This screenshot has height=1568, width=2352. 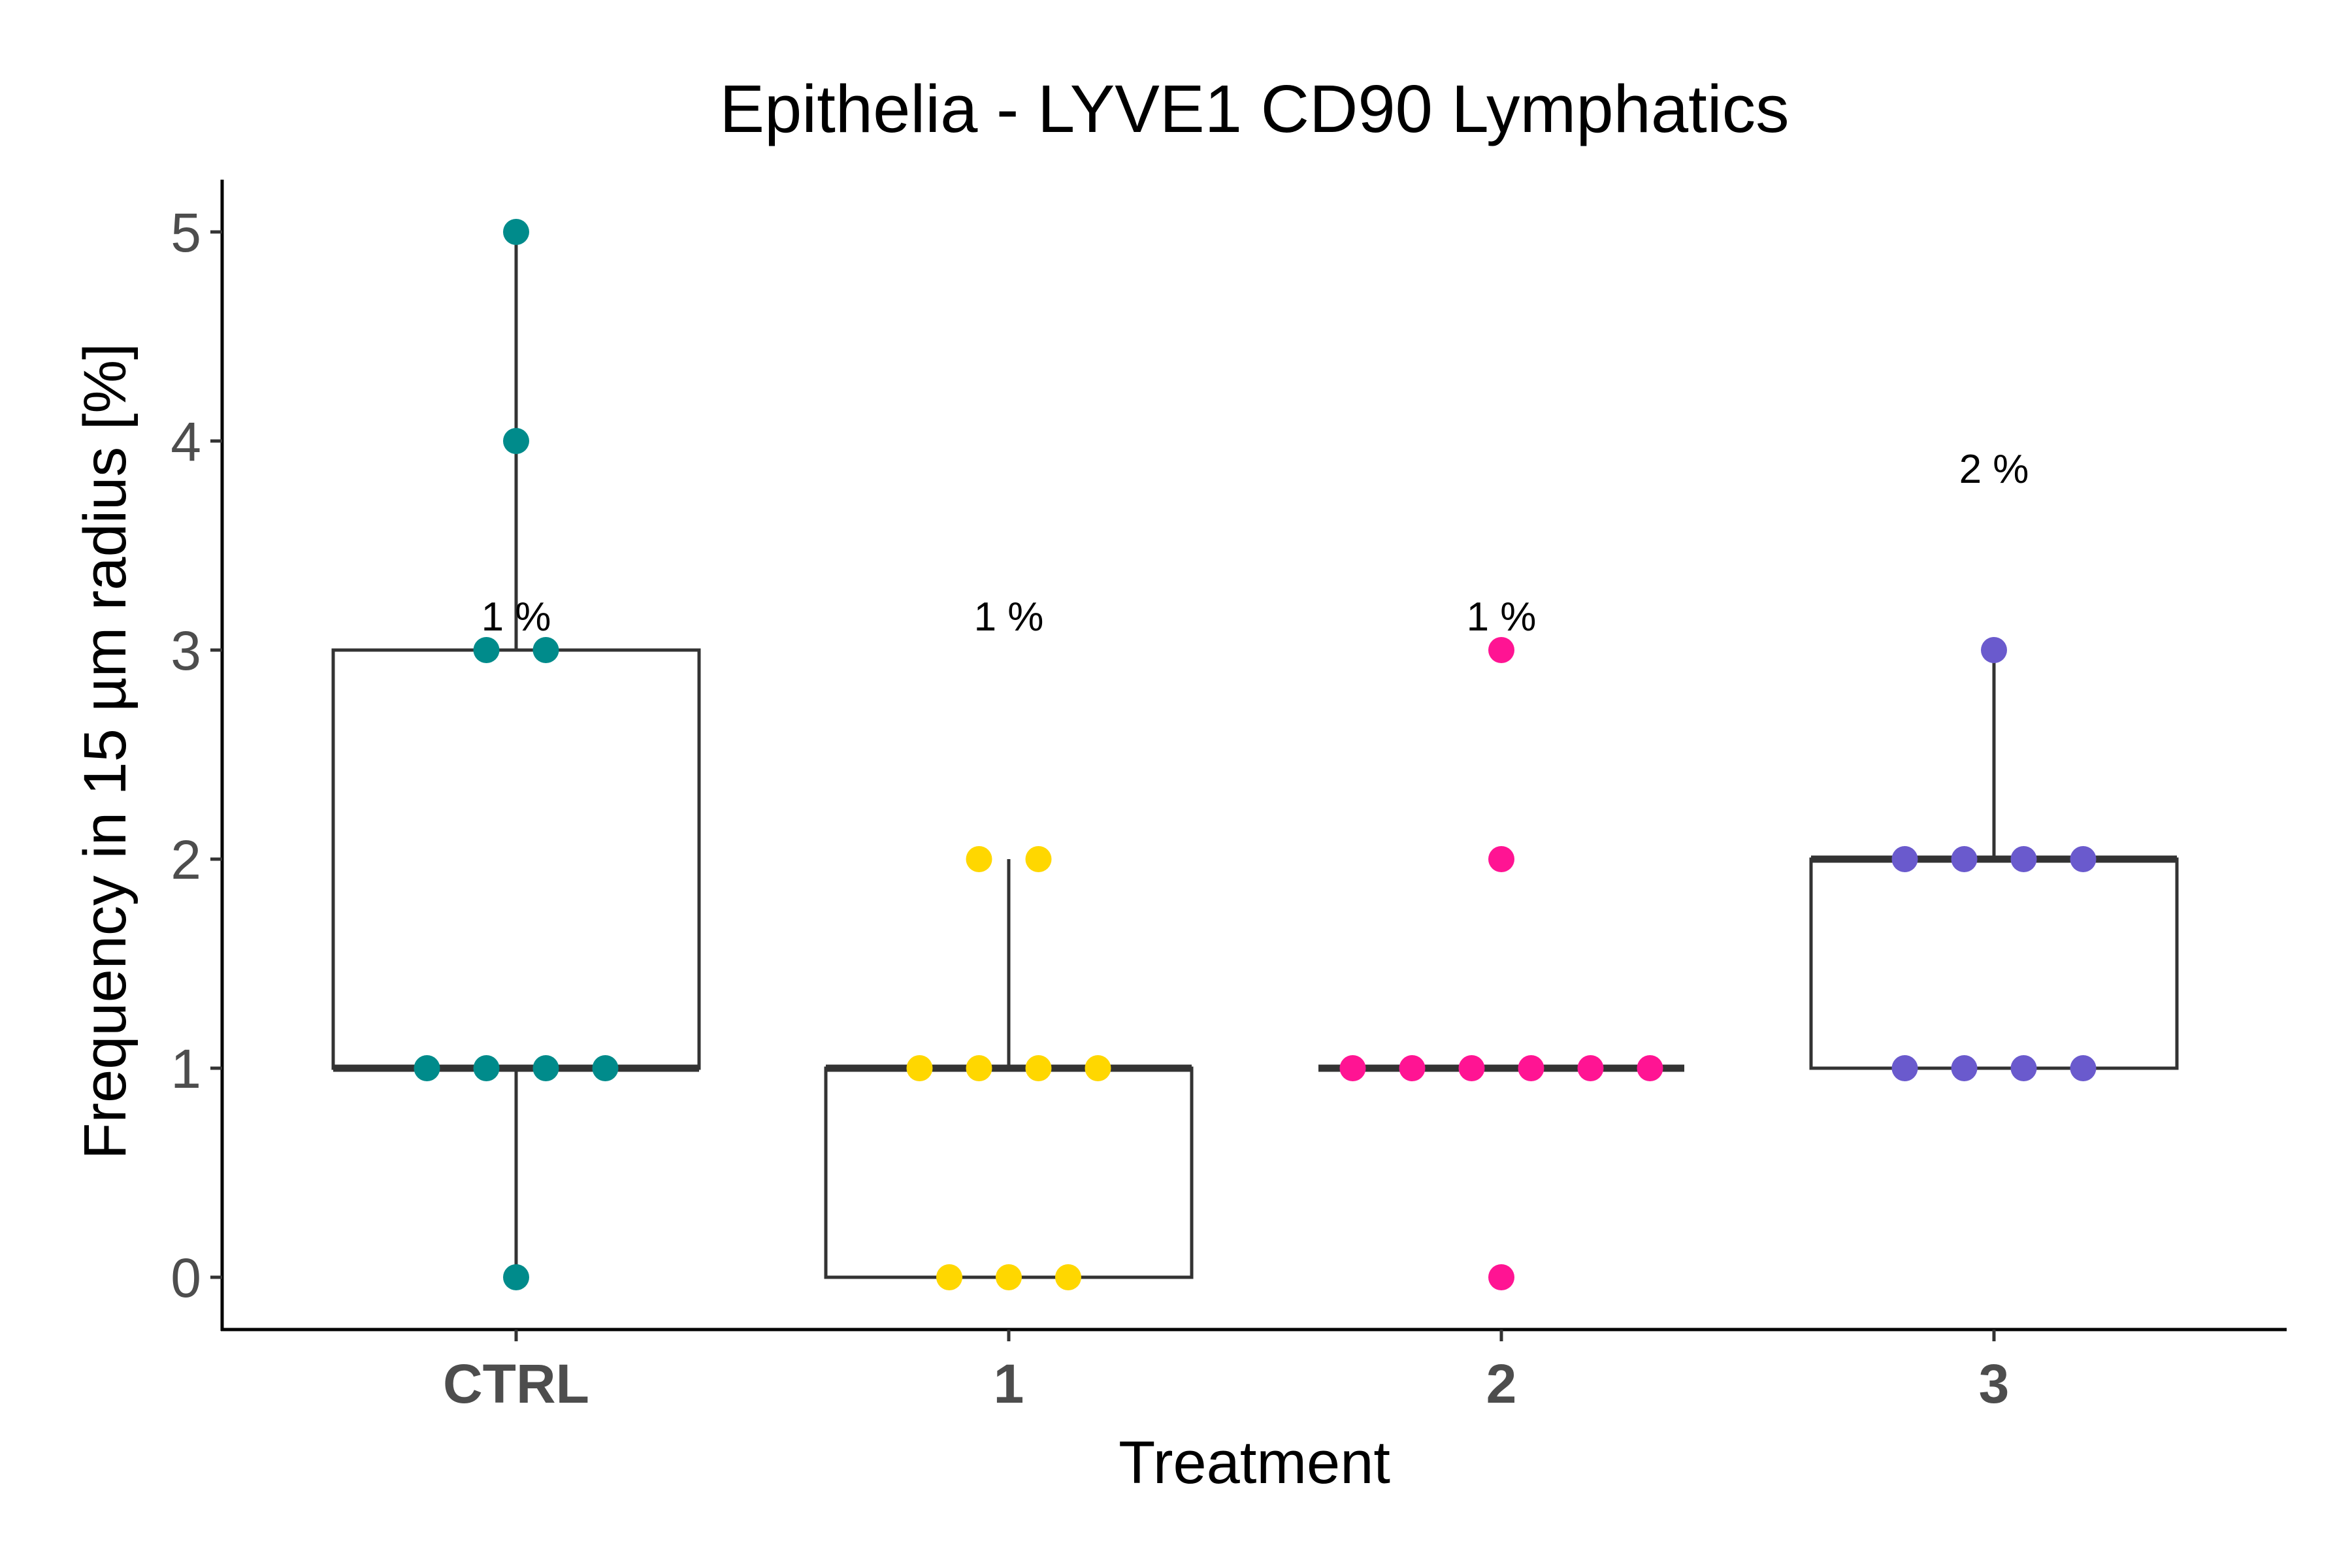 What do you see at coordinates (186, 650) in the screenshot?
I see `y-tick-label: 3` at bounding box center [186, 650].